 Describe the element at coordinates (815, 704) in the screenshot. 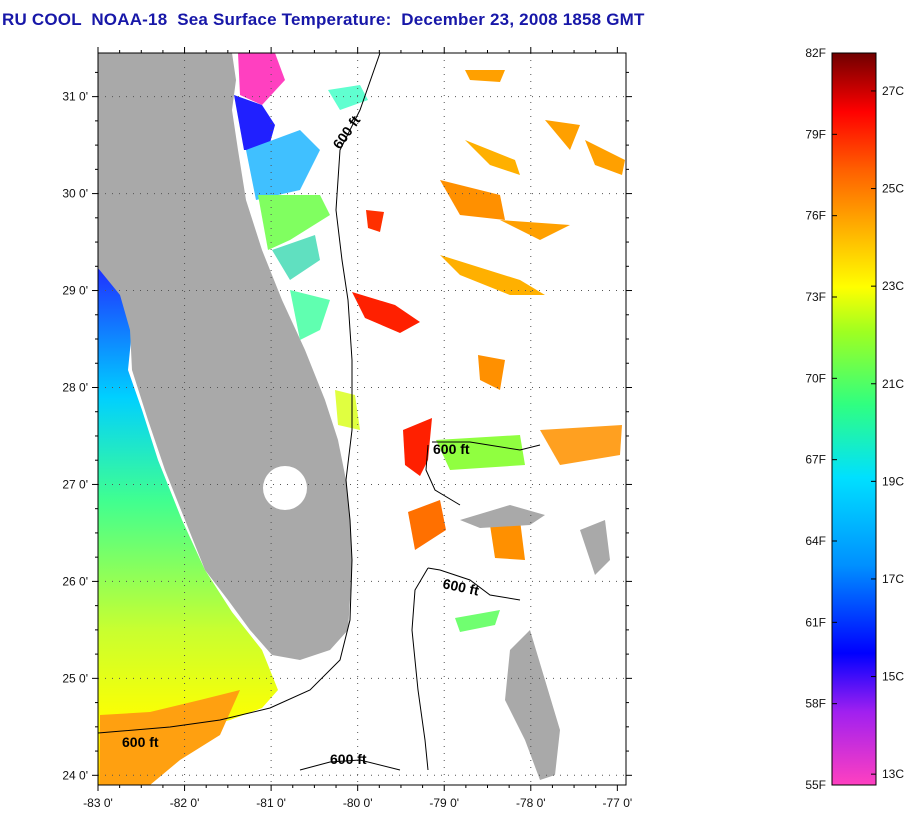

I see `colorbar-f-label: 58F` at that location.